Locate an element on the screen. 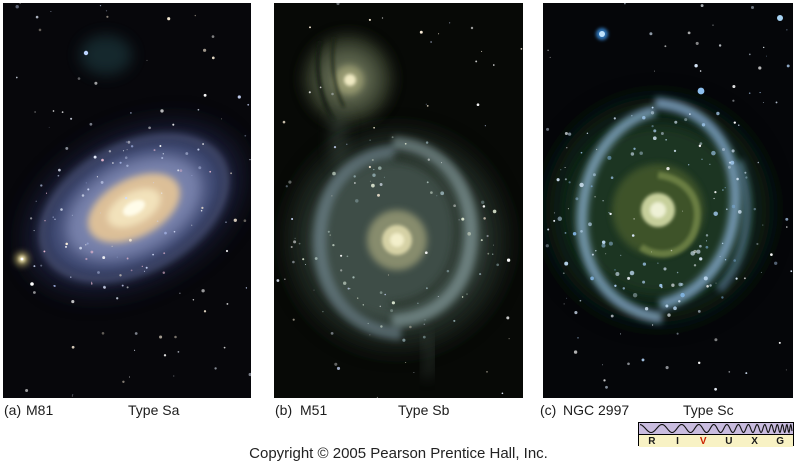 The width and height of the screenshot is (797, 468). panel-c-object: NGC 2997 is located at coordinates (596, 410).